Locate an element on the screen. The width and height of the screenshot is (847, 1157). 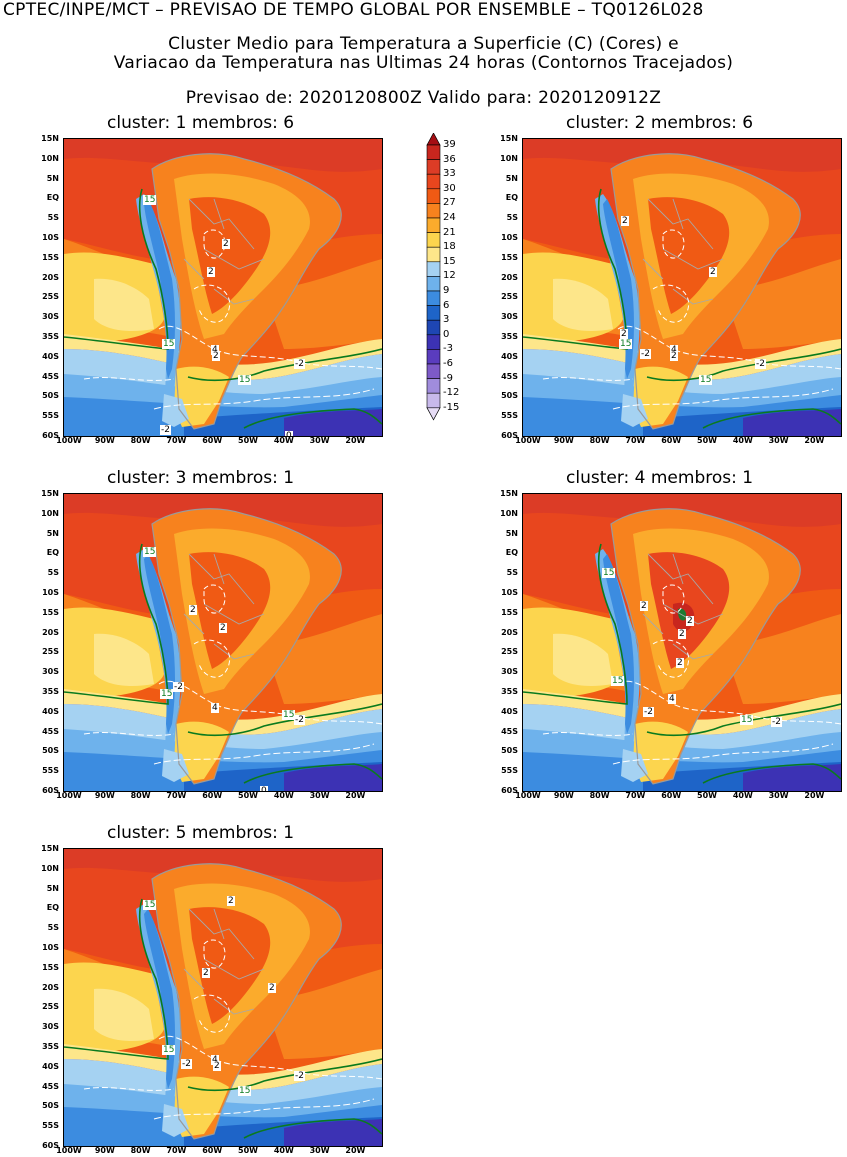
colorbar-bottom-arrow is located at coordinates (433, 414).